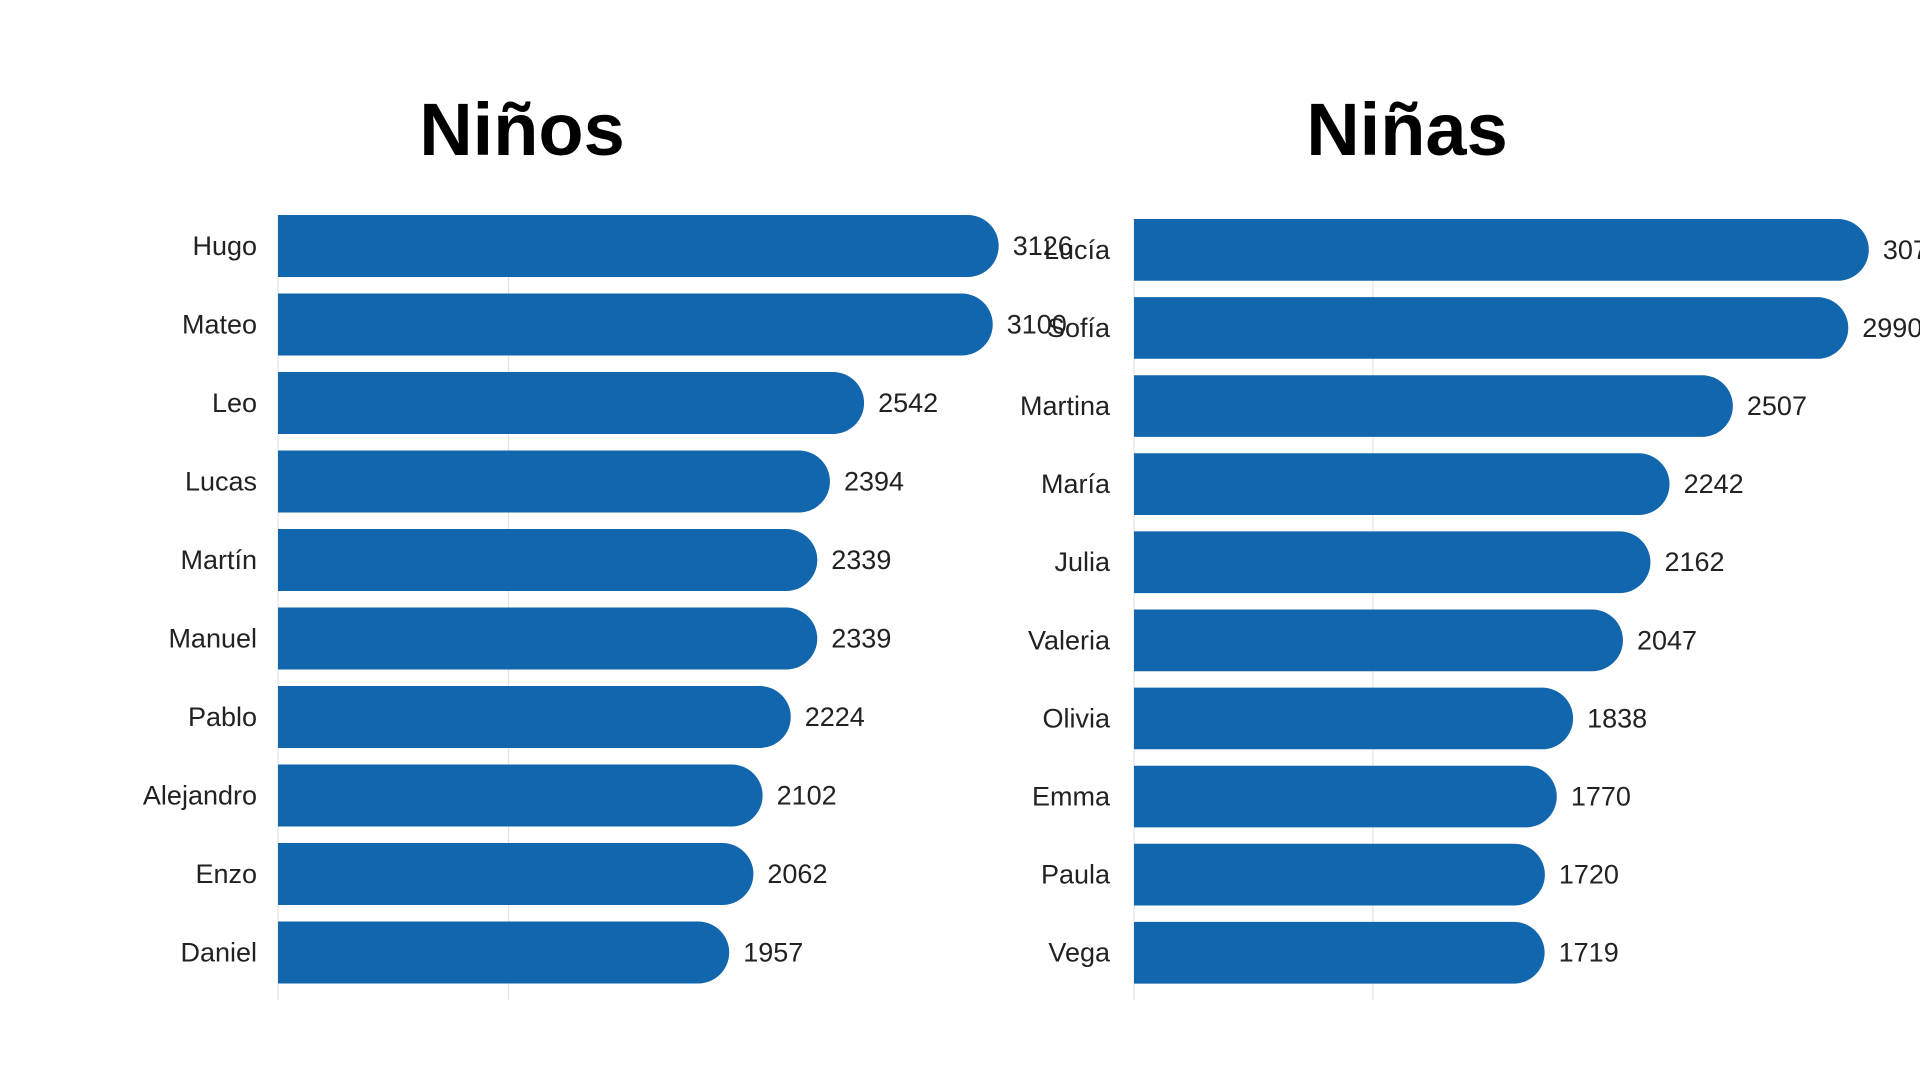  Describe the element at coordinates (200, 796) in the screenshot. I see `category-label: Alejandro` at that location.